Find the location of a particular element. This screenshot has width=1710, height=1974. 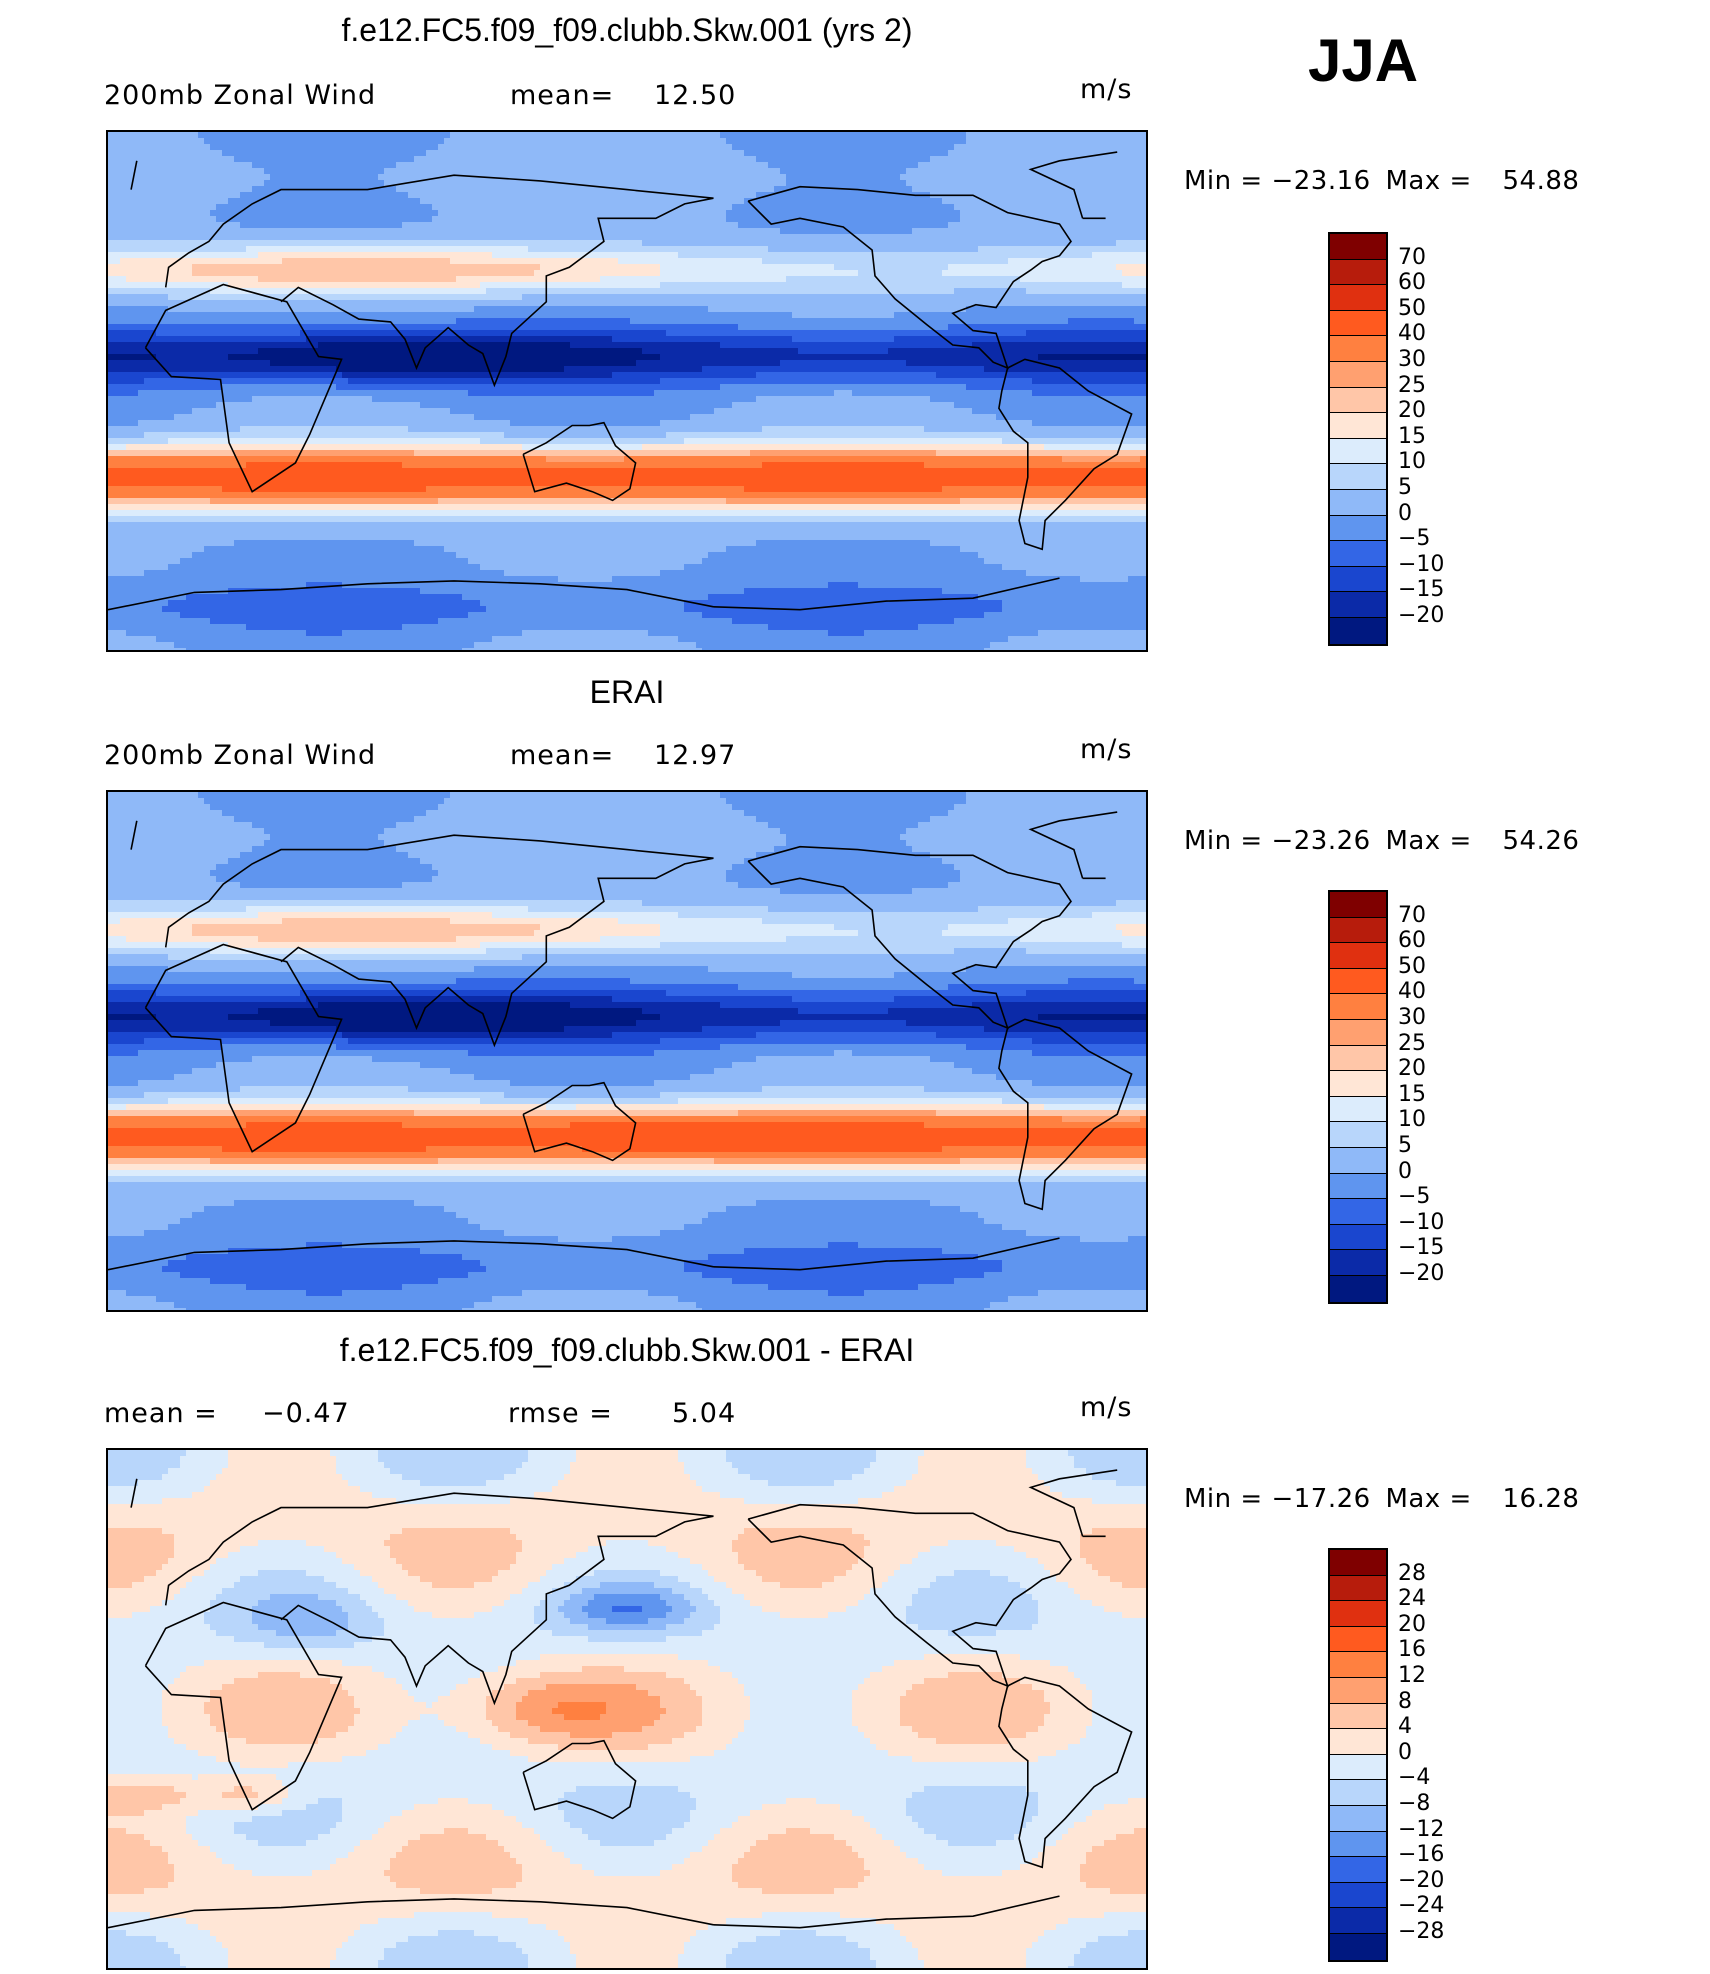

colorbar-tick-label: −5 is located at coordinates (1414, 1197).